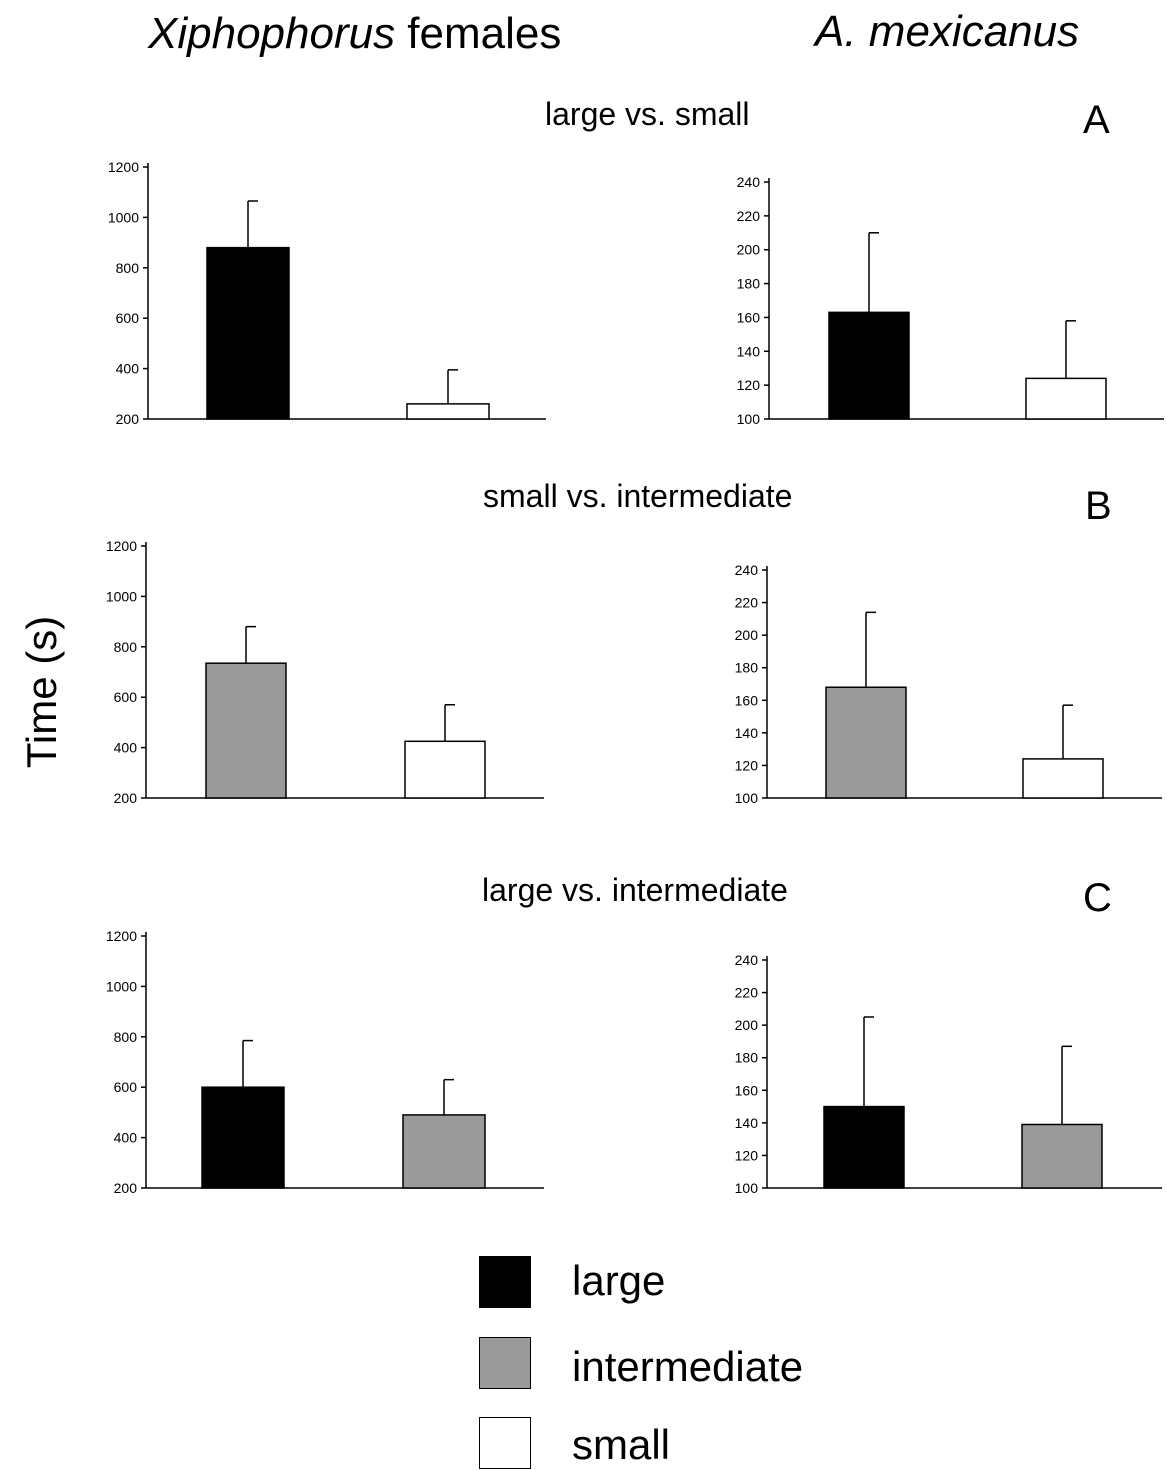  Describe the element at coordinates (448, 411) in the screenshot. I see `chart-a-0-bar-small` at that location.